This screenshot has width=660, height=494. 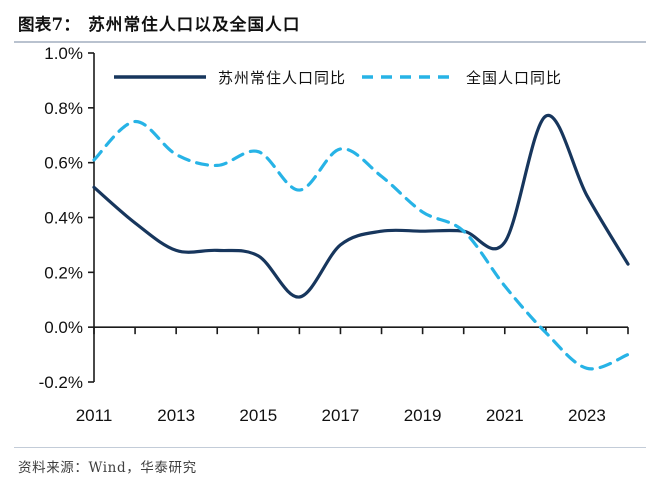 What do you see at coordinates (423, 415) in the screenshot?
I see `x-axis-tick-label: 2019` at bounding box center [423, 415].